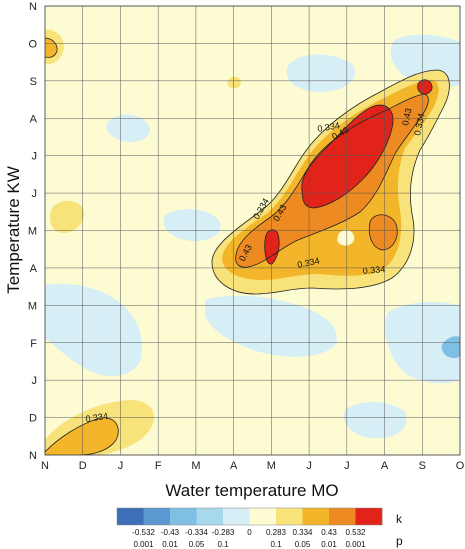  Describe the element at coordinates (460, 466) in the screenshot. I see `x-tick-label: O` at that location.